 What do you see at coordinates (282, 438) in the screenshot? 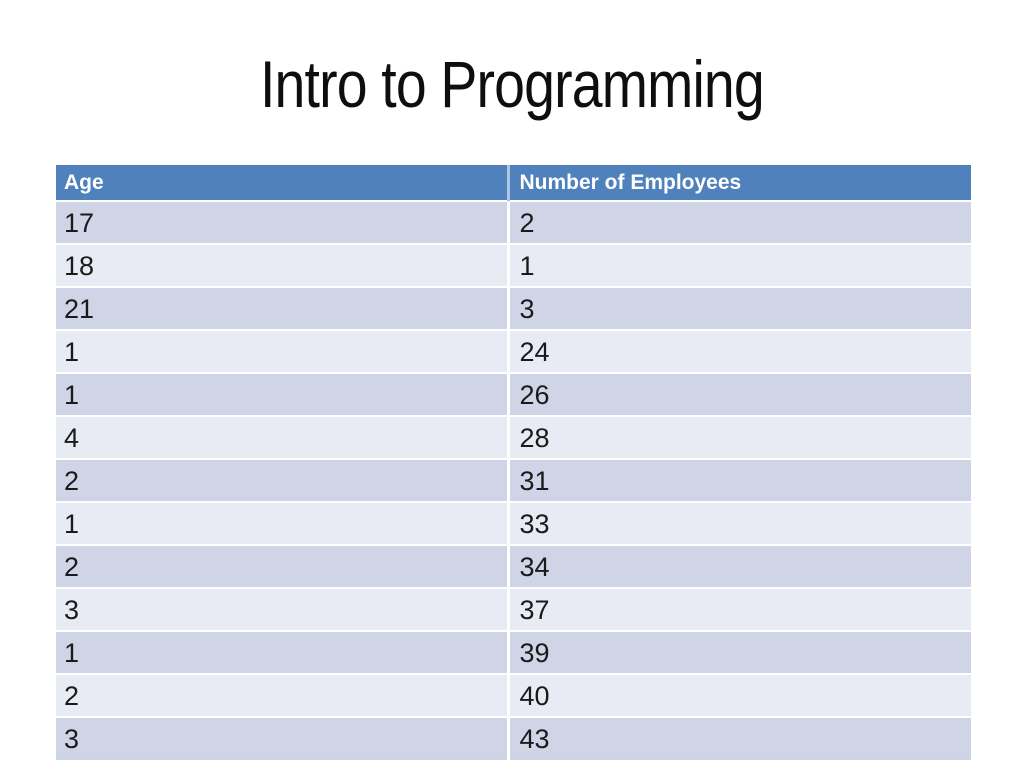
I see `cell-age: 4` at bounding box center [282, 438].